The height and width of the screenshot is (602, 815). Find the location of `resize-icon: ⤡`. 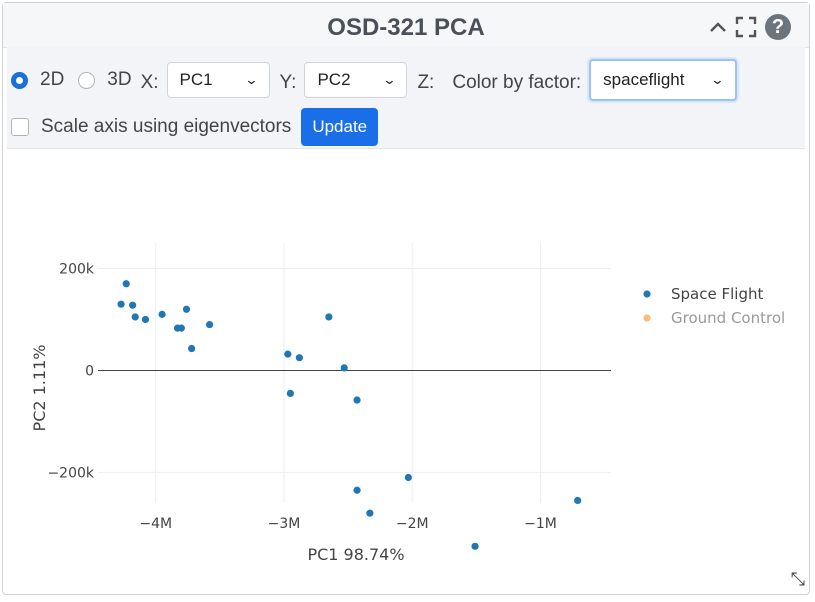

resize-icon: ⤡ is located at coordinates (797, 579).